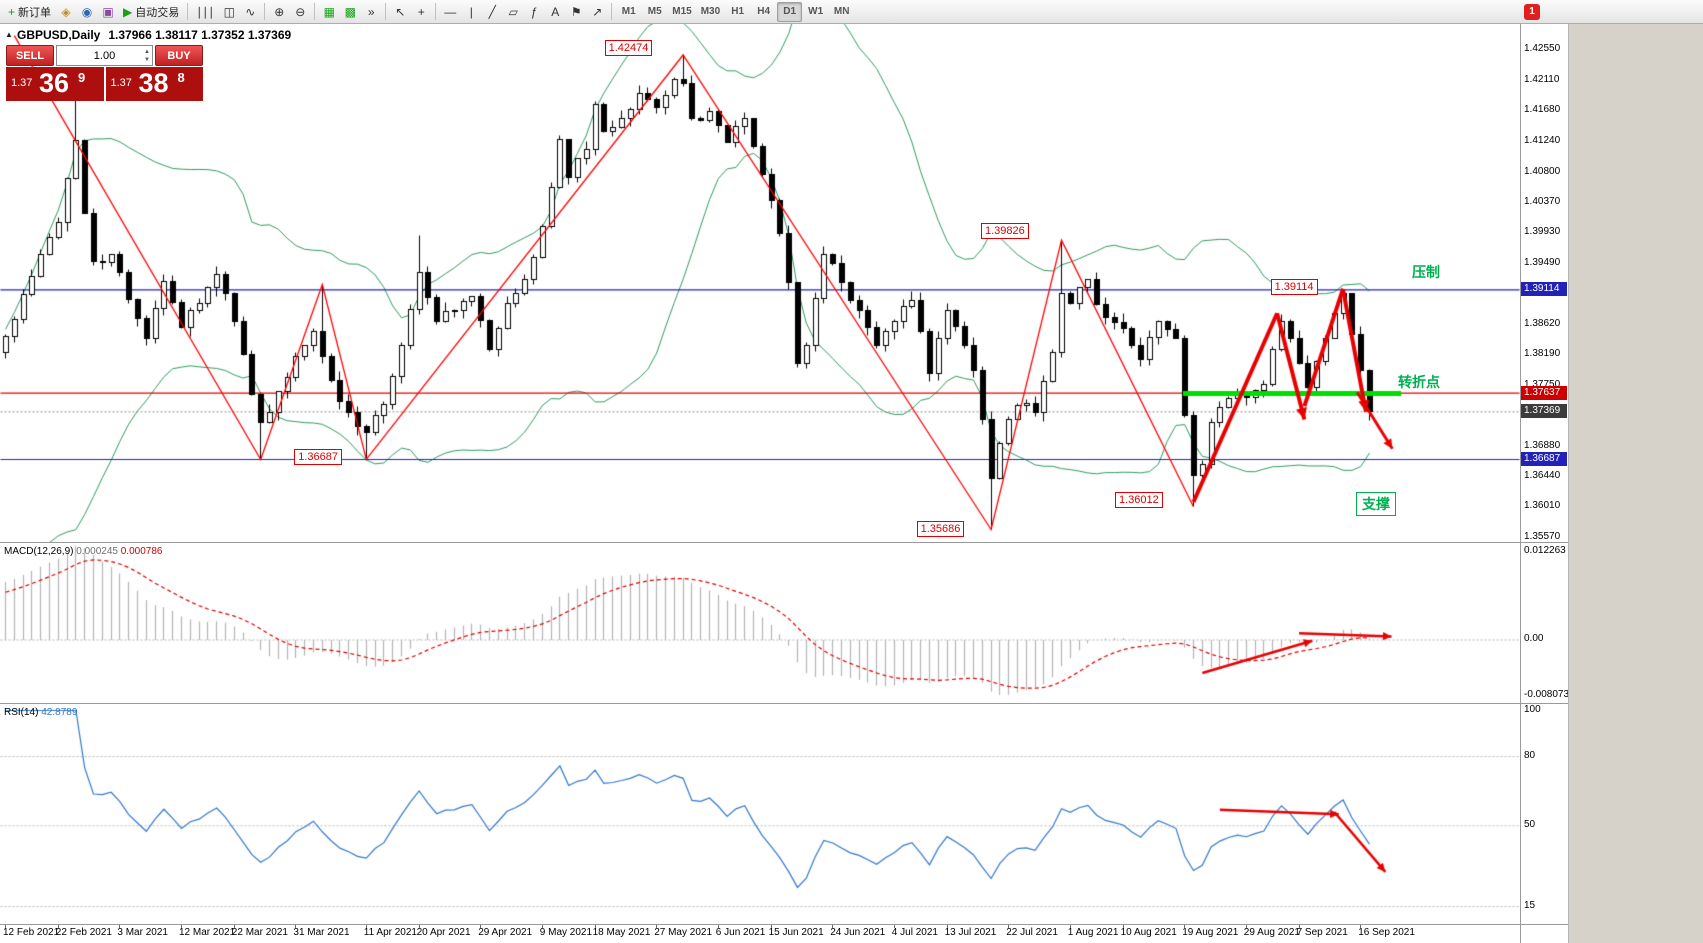  What do you see at coordinates (12, 11) in the screenshot?
I see `new-order-icon: +` at bounding box center [12, 11].